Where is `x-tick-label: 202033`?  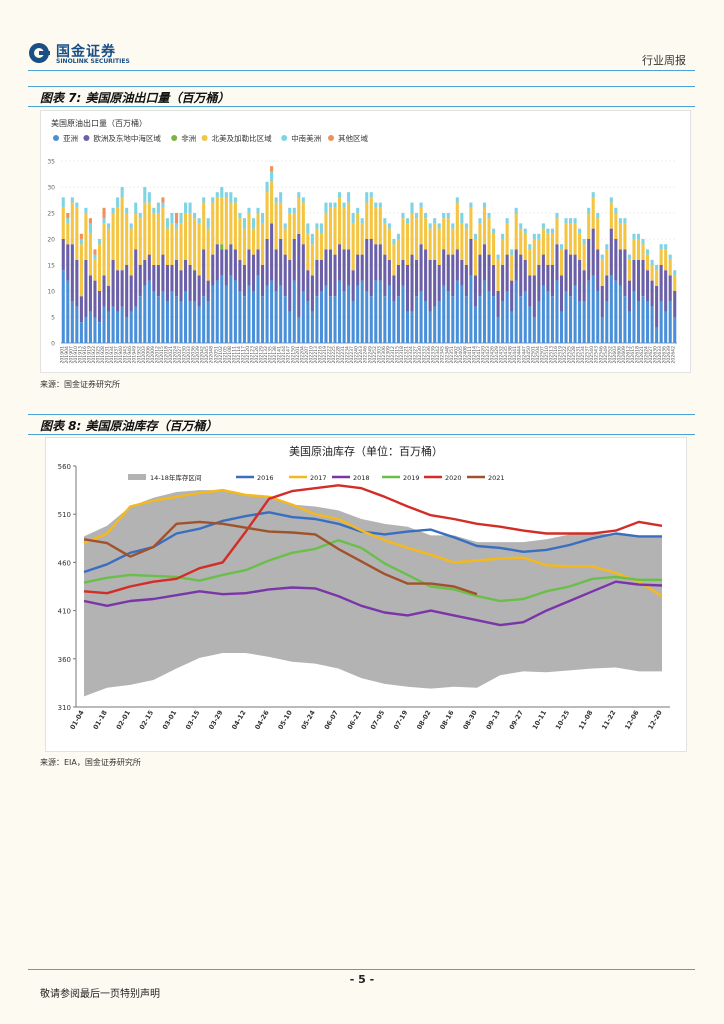
x-tick-label: 202033 is located at coordinates (189, 355).